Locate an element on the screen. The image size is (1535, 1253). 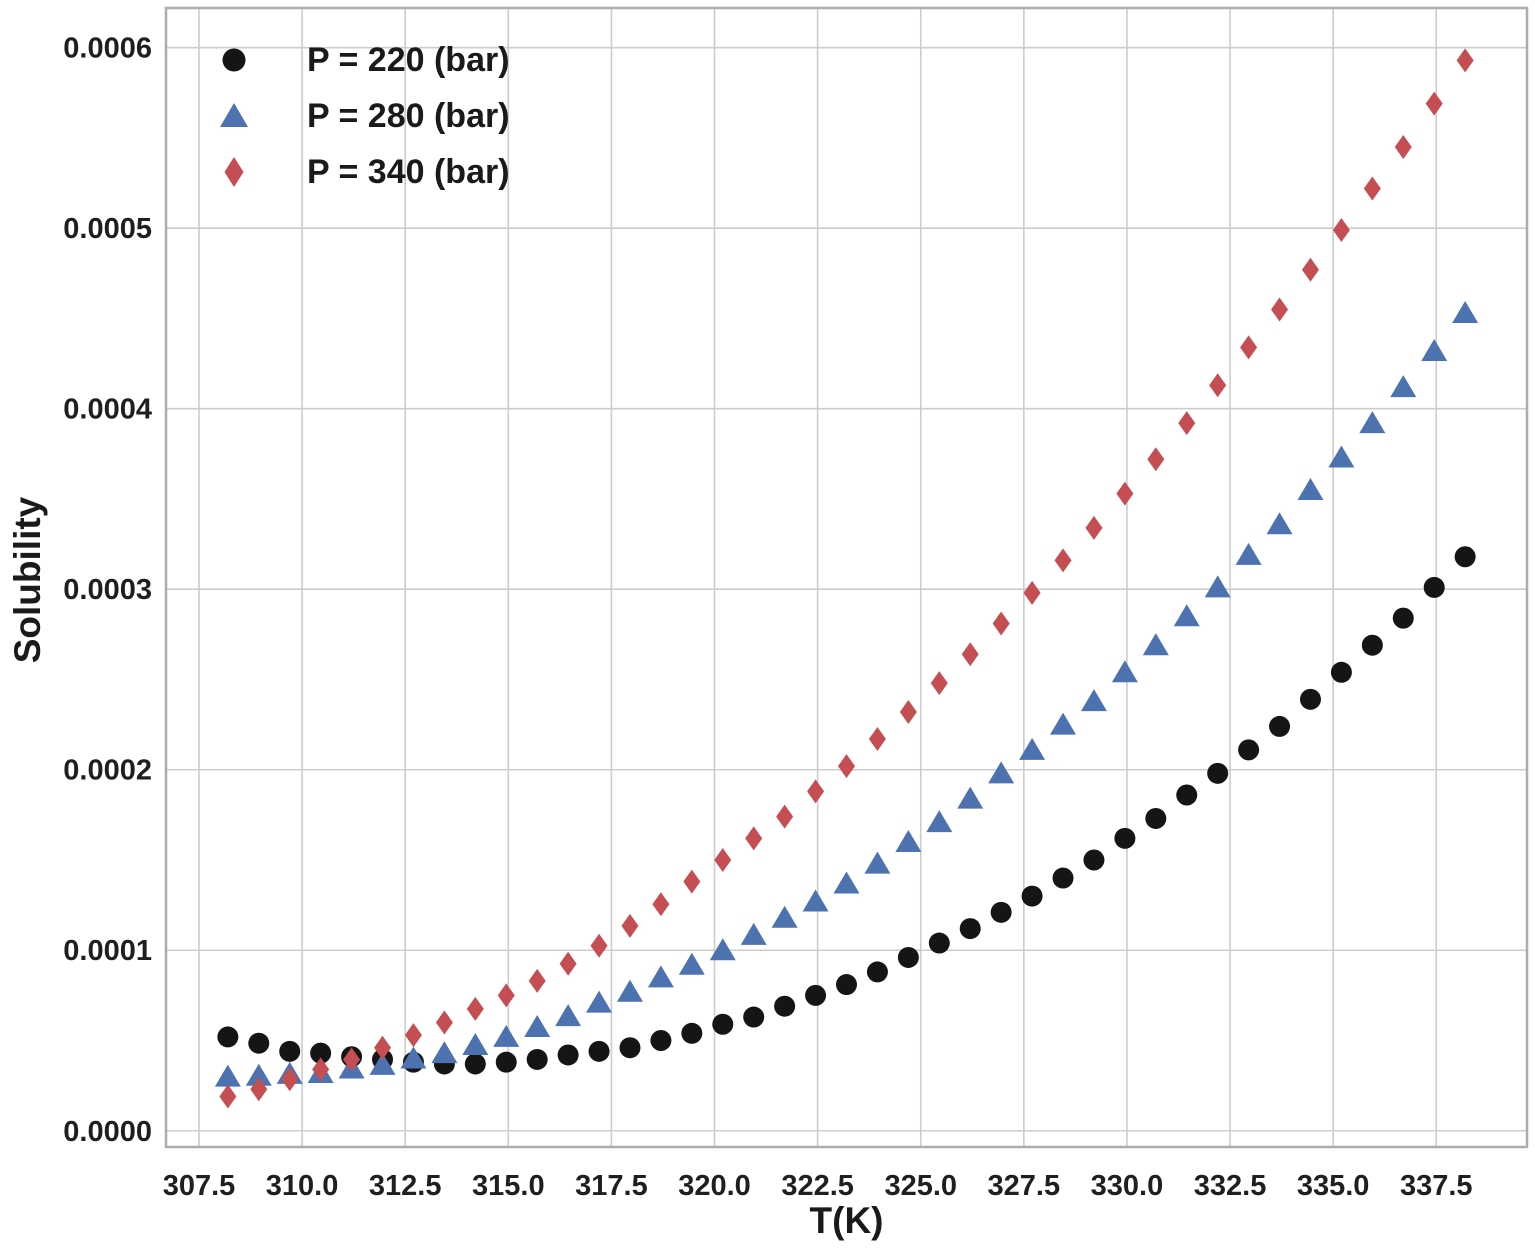
legend-item-p340: P = 340 (bar) is located at coordinates (361, 172).